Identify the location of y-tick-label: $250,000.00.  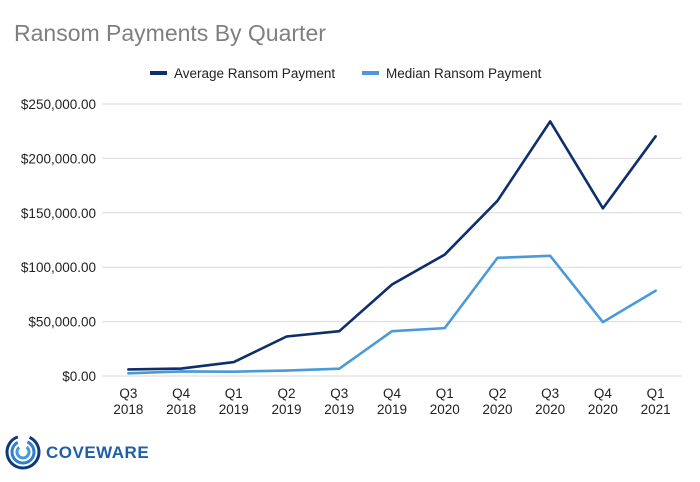
(58, 104).